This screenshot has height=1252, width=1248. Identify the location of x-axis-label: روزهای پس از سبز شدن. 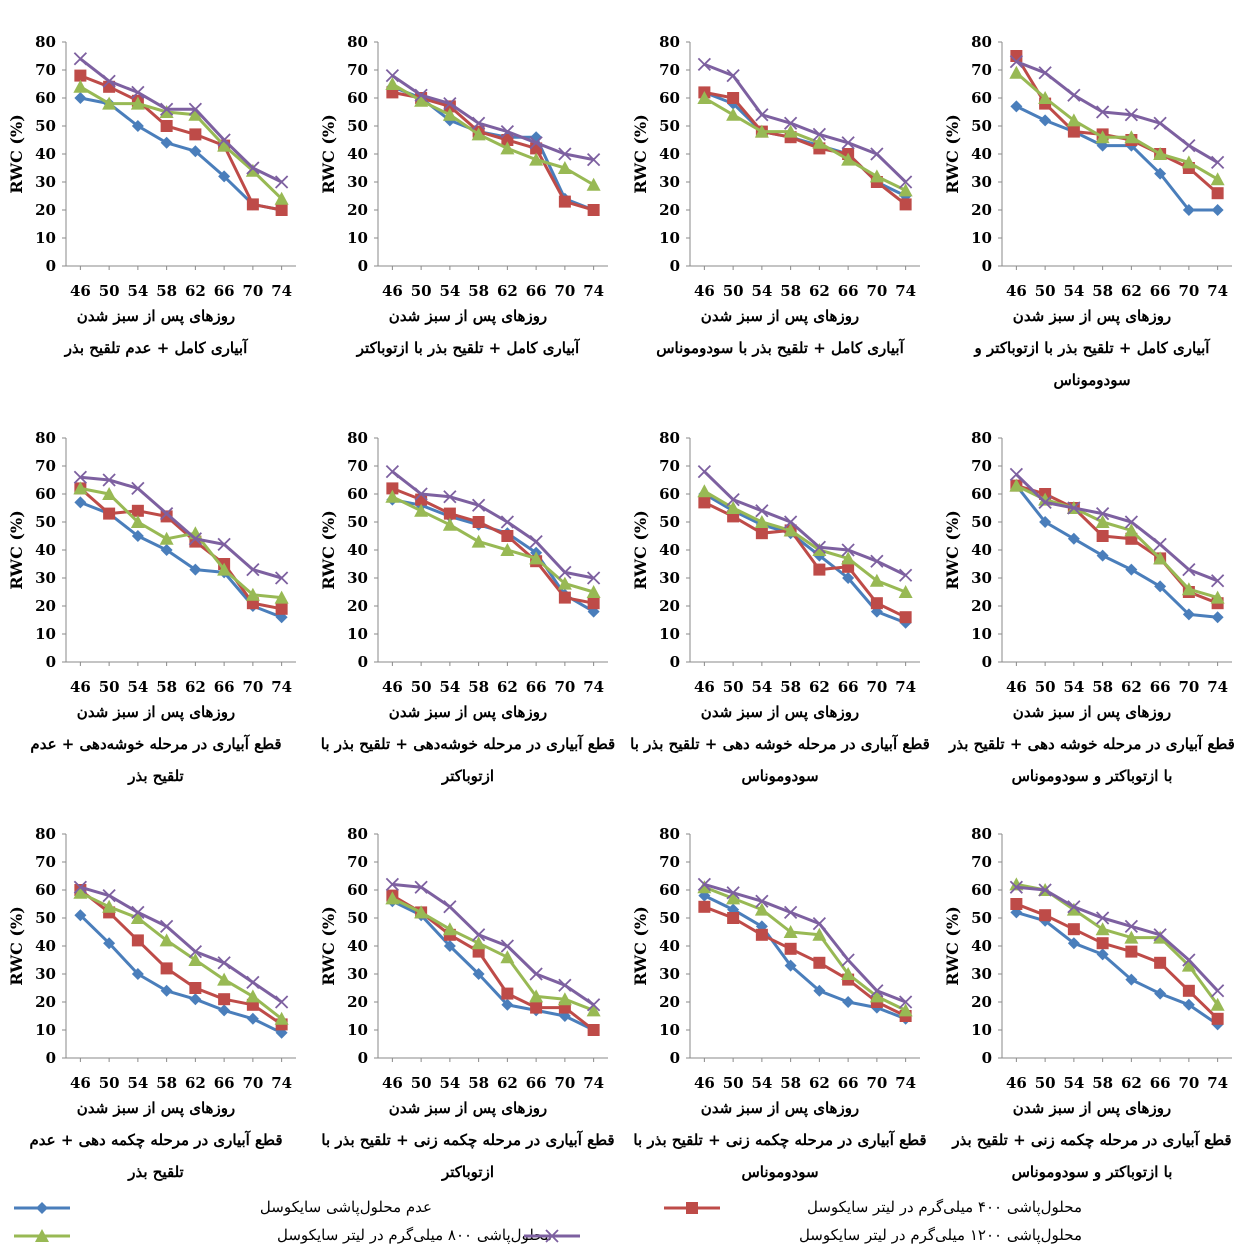
(156, 1108).